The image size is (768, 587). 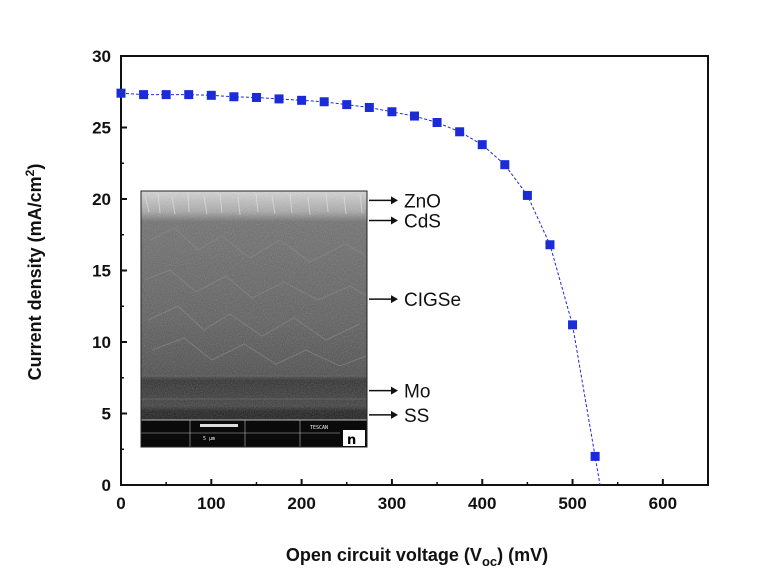 What do you see at coordinates (219, 425) in the screenshot?
I see `scale-bar` at bounding box center [219, 425].